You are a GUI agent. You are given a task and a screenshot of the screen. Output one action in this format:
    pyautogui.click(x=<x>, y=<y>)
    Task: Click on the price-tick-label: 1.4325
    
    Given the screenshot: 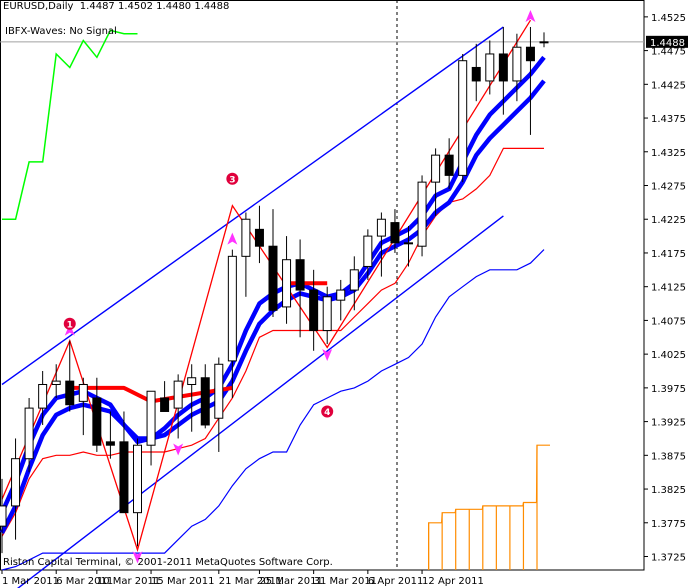 What is the action you would take?
    pyautogui.click(x=668, y=153)
    